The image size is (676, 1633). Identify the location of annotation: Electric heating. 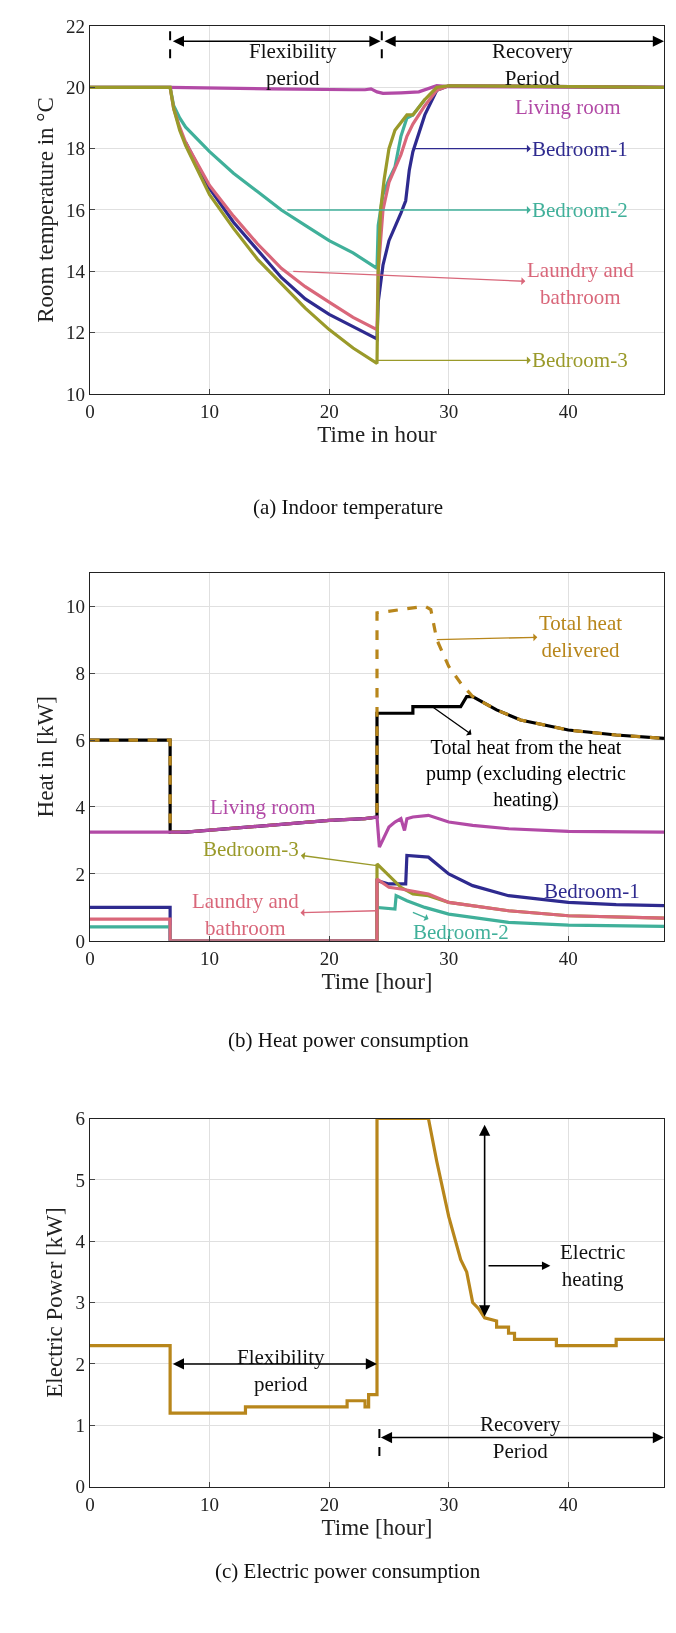
(593, 1266).